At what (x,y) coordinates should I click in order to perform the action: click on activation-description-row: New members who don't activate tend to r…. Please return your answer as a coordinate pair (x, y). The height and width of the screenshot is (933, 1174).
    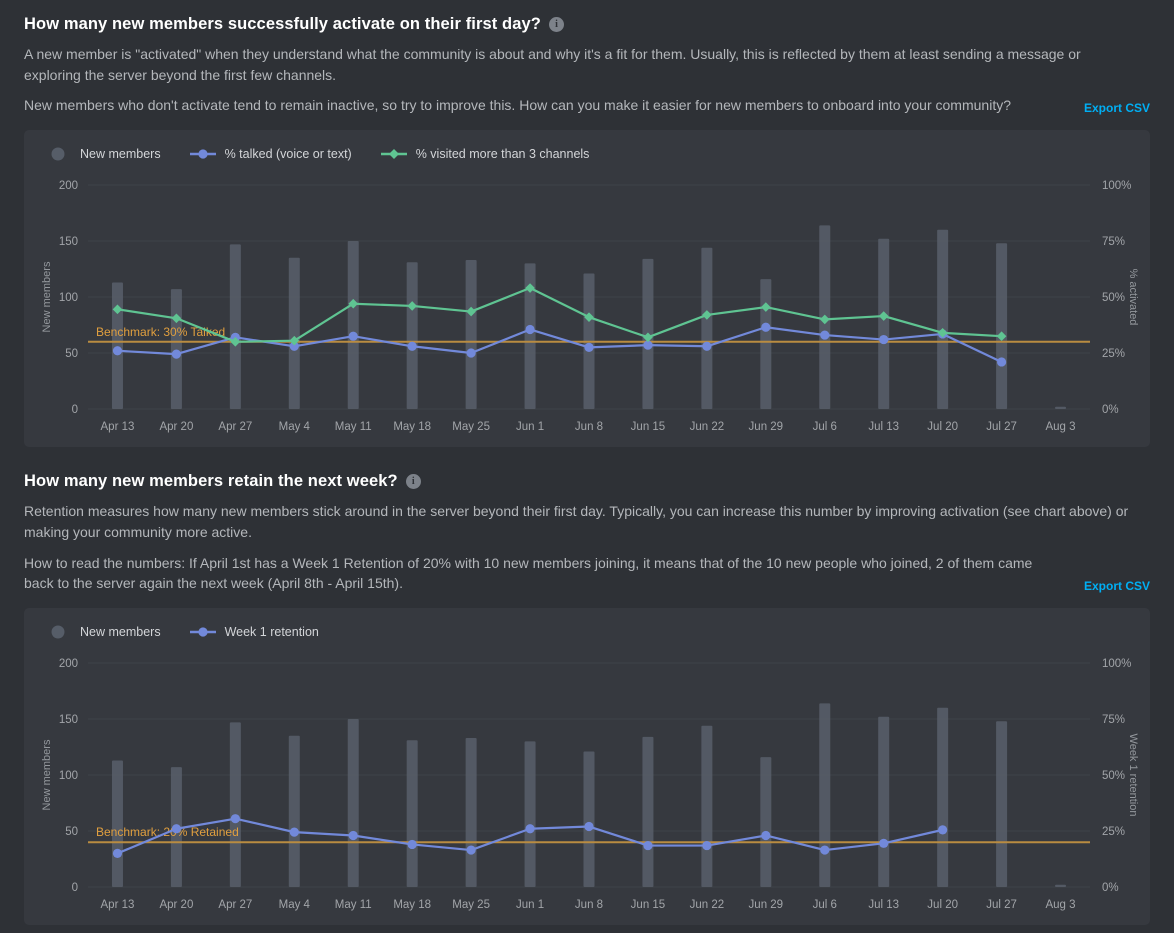
    Looking at the image, I should click on (587, 100).